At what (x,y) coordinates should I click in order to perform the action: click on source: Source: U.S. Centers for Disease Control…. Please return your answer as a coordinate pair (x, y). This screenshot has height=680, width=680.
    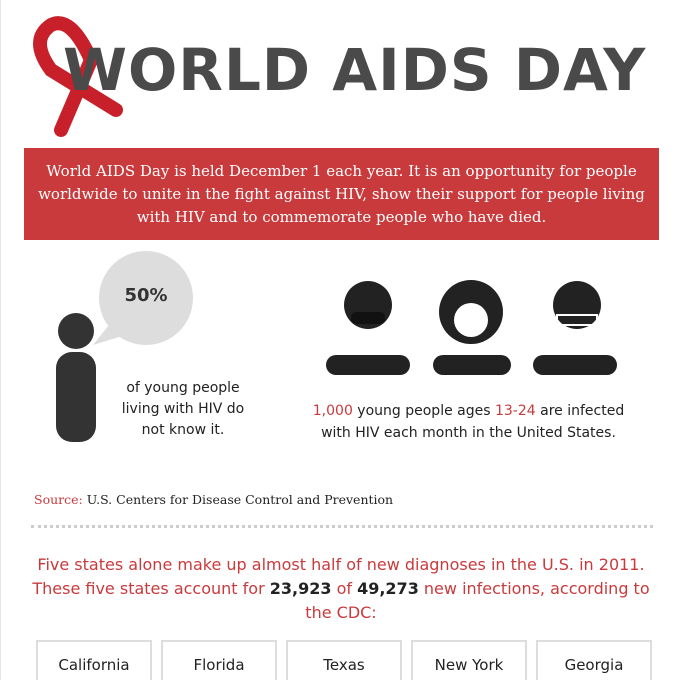
    Looking at the image, I should click on (213, 499).